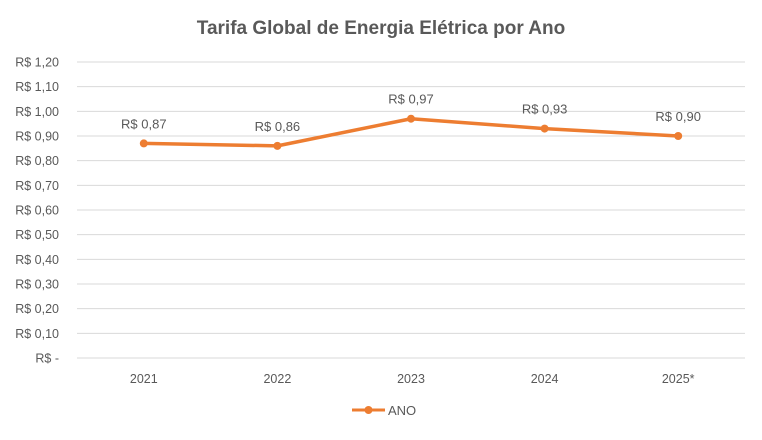  I want to click on data-label: R$ 0,87, so click(144, 123).